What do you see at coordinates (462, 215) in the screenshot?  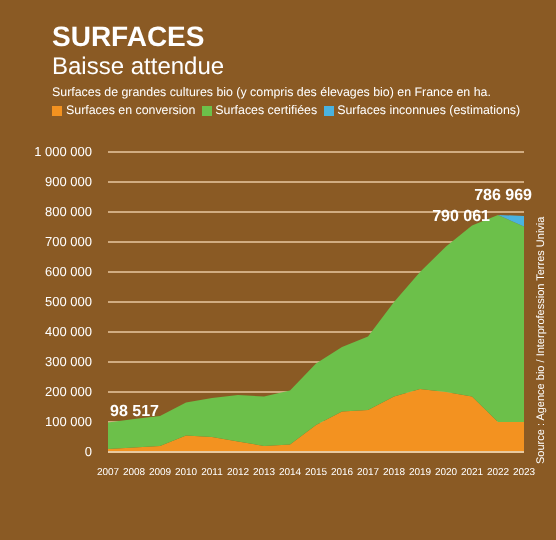 I see `annotation: 790 061` at bounding box center [462, 215].